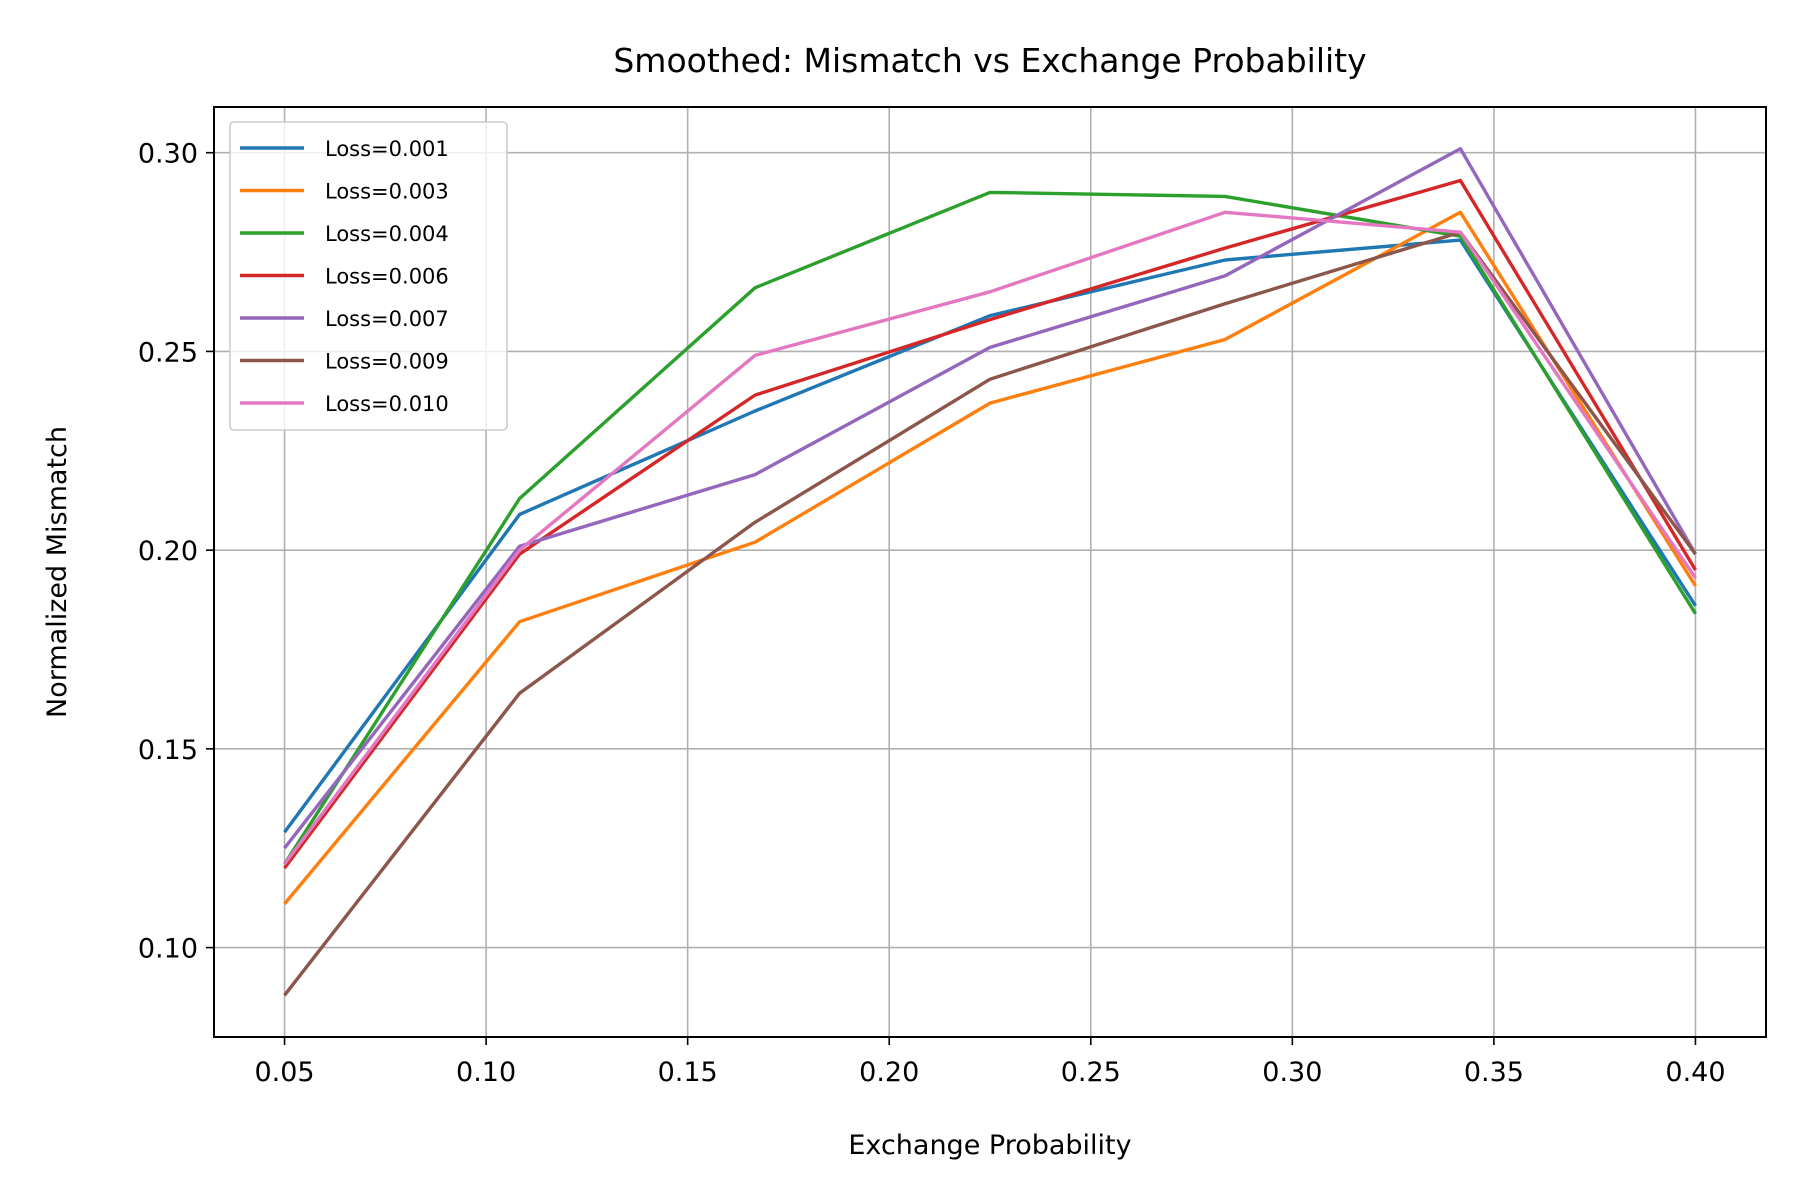 The image size is (1800, 1200). I want to click on y-tick-label: 0.15, so click(168, 750).